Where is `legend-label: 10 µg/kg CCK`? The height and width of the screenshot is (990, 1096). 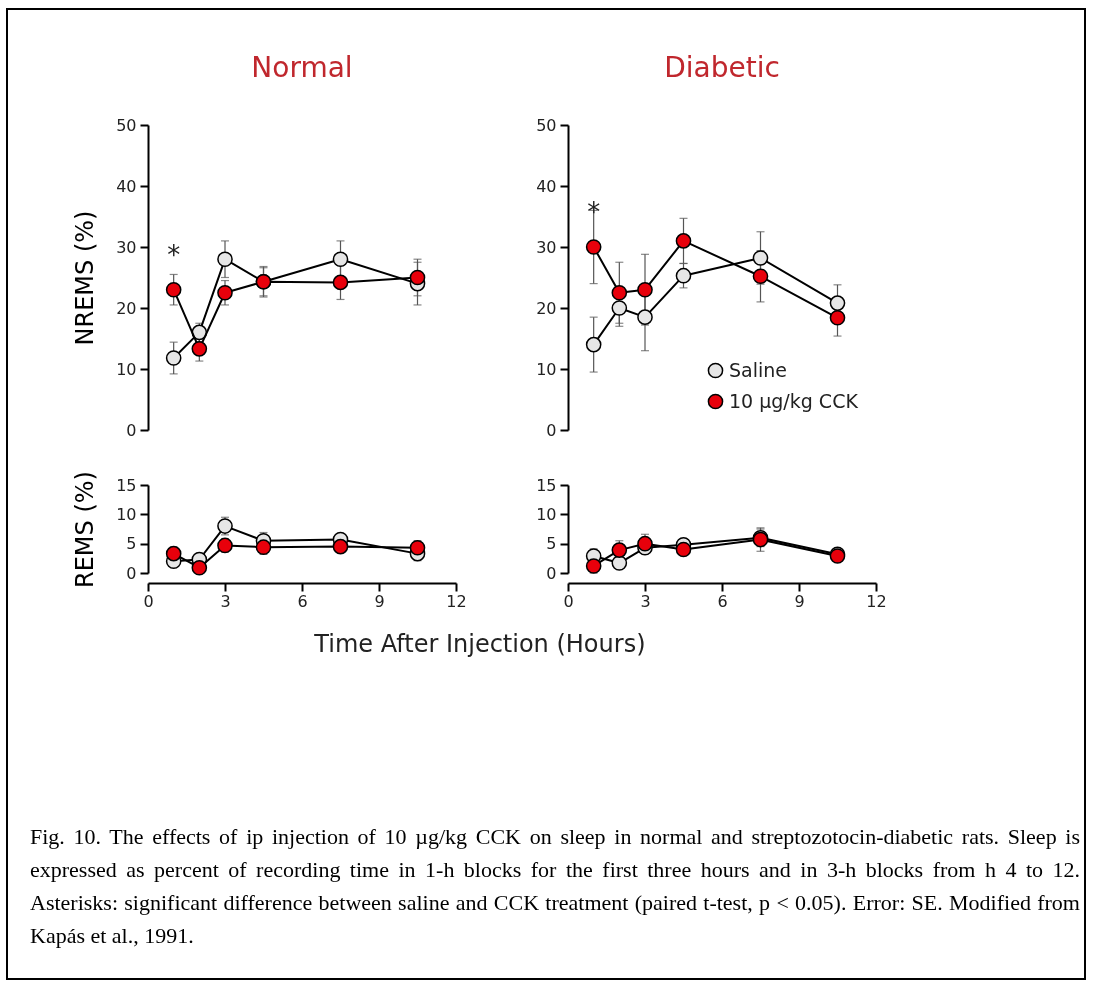 legend-label: 10 µg/kg CCK is located at coordinates (794, 400).